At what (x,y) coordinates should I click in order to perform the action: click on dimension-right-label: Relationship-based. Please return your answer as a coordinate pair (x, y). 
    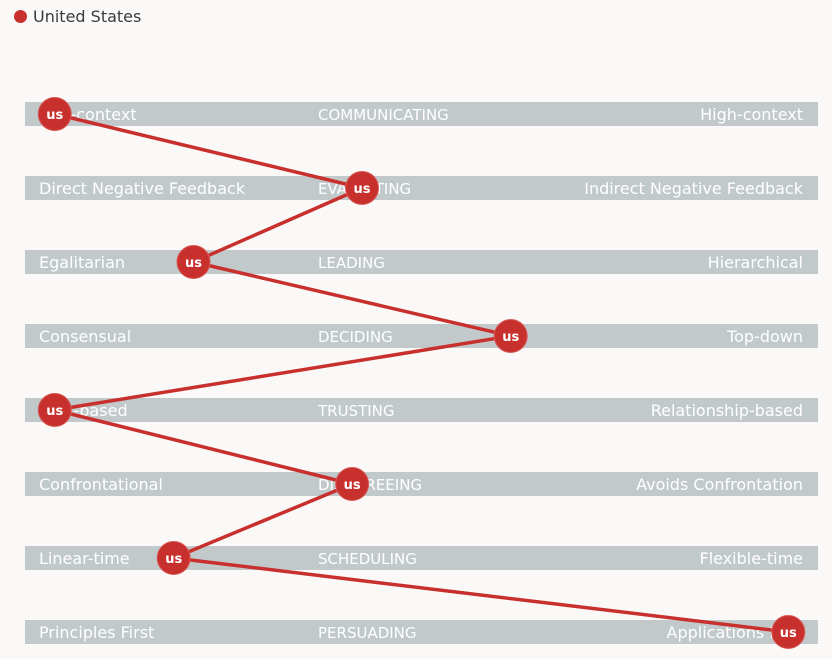
    Looking at the image, I should click on (727, 410).